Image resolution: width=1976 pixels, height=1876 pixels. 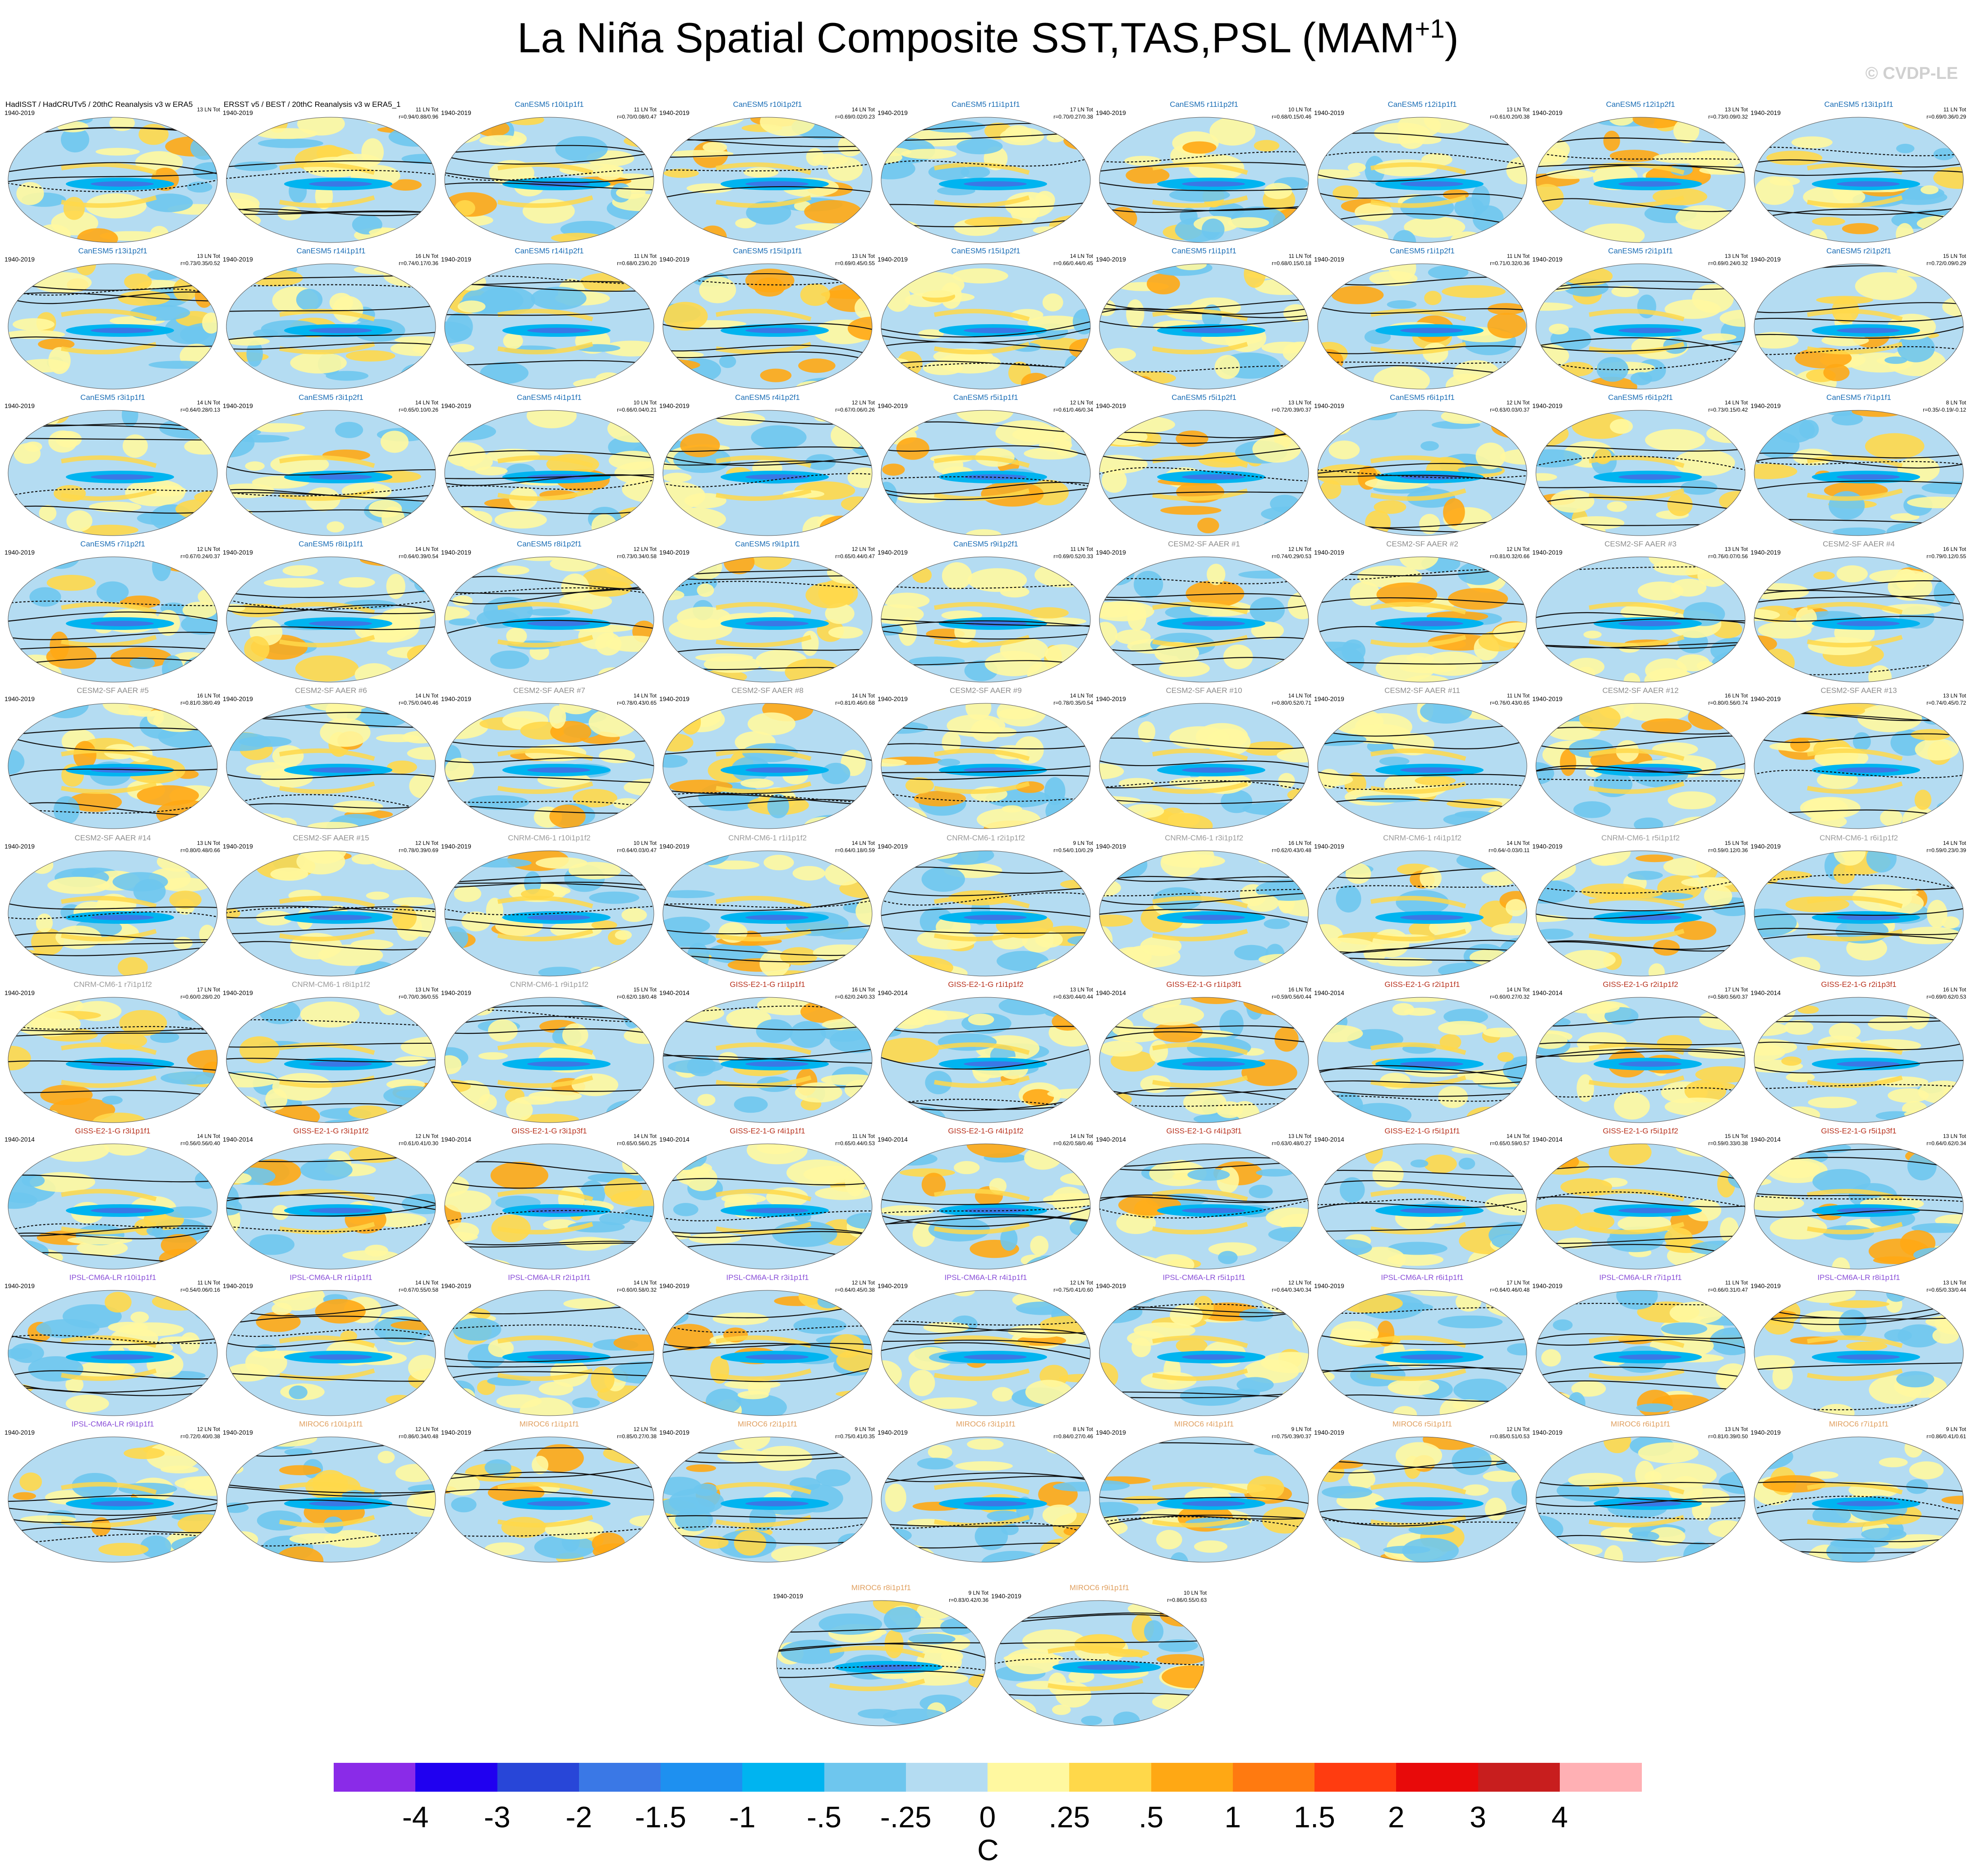 What do you see at coordinates (645, 989) in the screenshot?
I see `panel-event-count: 15 LN Tot` at bounding box center [645, 989].